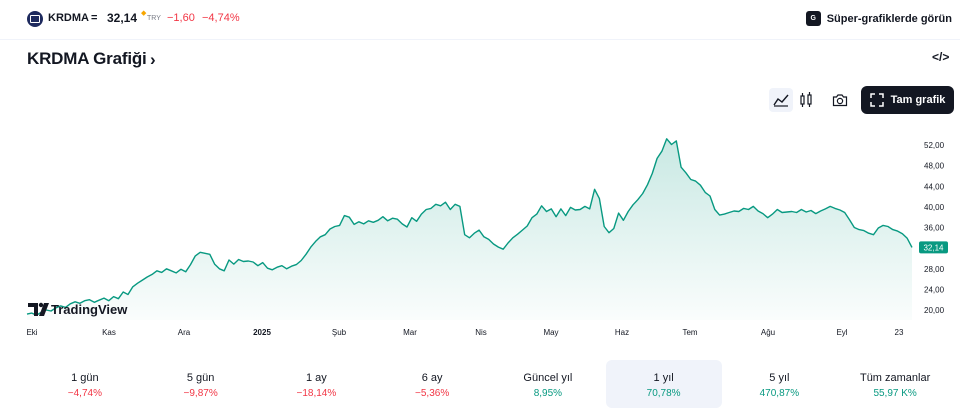 This screenshot has width=960, height=418. Describe the element at coordinates (622, 332) in the screenshot. I see `x-tick-label: Haz` at that location.